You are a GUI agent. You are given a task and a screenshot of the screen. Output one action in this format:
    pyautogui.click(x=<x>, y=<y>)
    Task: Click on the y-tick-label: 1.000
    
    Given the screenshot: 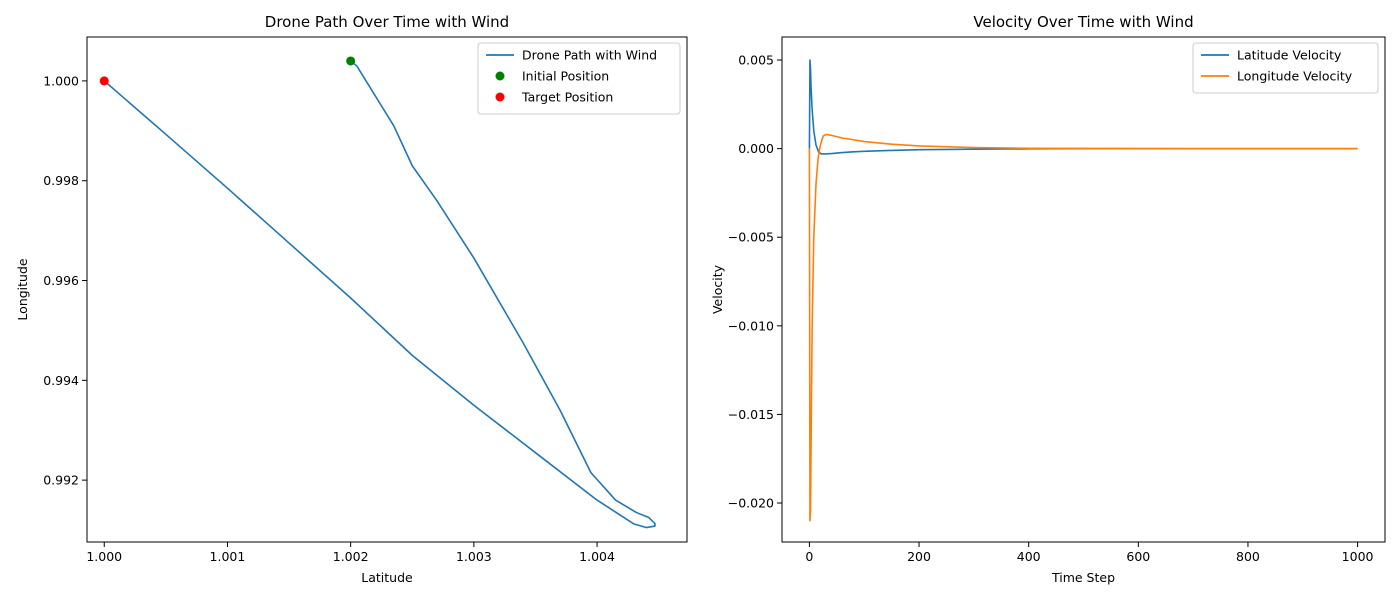 What is the action you would take?
    pyautogui.click(x=61, y=80)
    